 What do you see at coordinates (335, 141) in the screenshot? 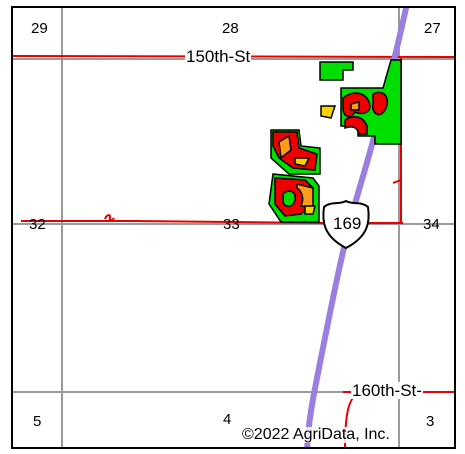
I see `crop-fields` at bounding box center [335, 141].